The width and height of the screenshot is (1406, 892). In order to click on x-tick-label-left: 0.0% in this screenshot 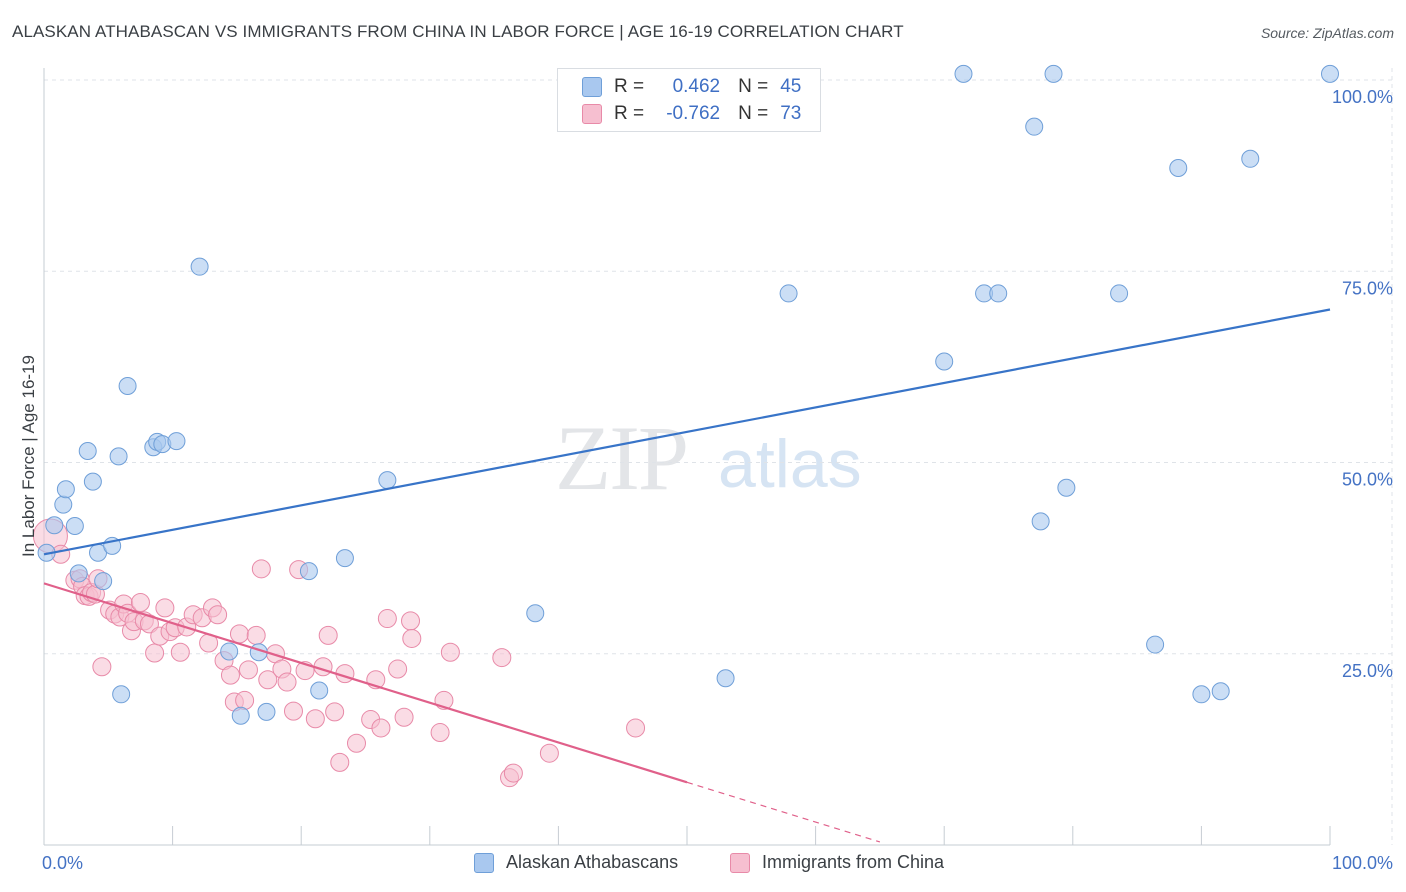, I will do `click(62, 863)`.